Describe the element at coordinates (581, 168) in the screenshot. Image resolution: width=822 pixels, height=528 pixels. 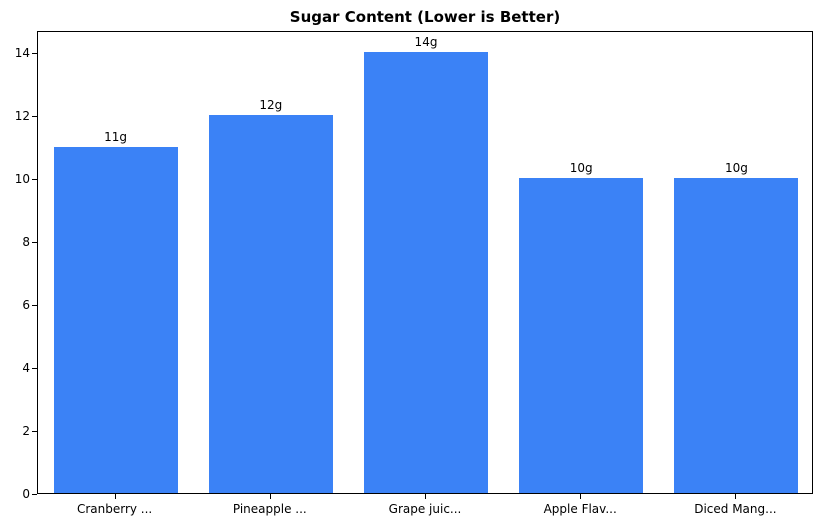
I see `bar-value-label-3: 10g` at that location.